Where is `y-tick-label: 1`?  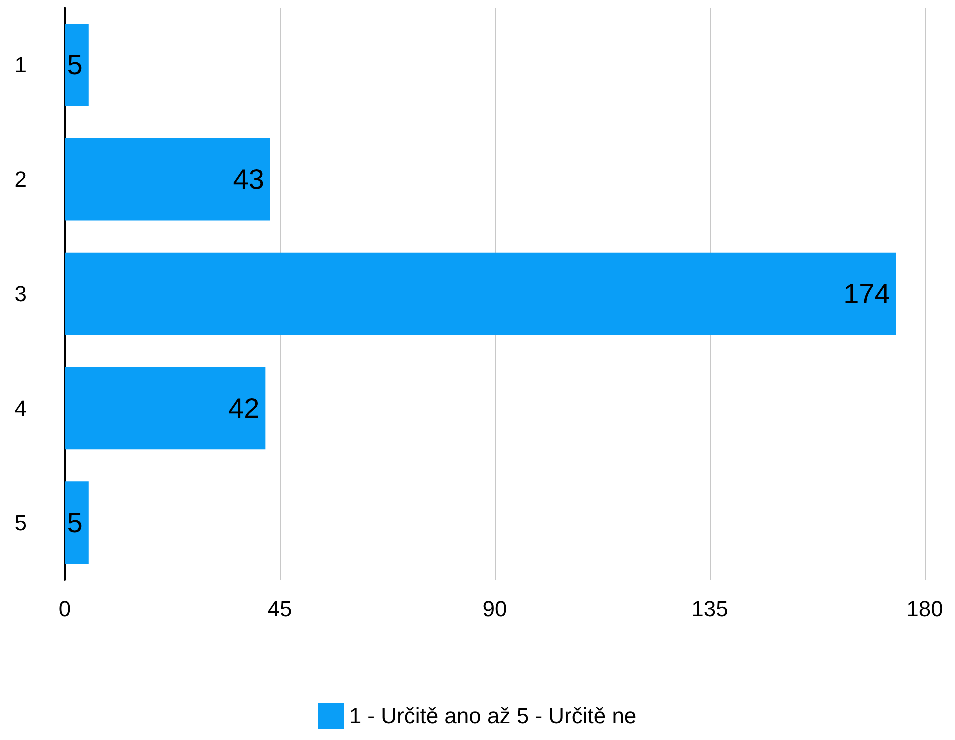 y-tick-label: 1 is located at coordinates (20, 65).